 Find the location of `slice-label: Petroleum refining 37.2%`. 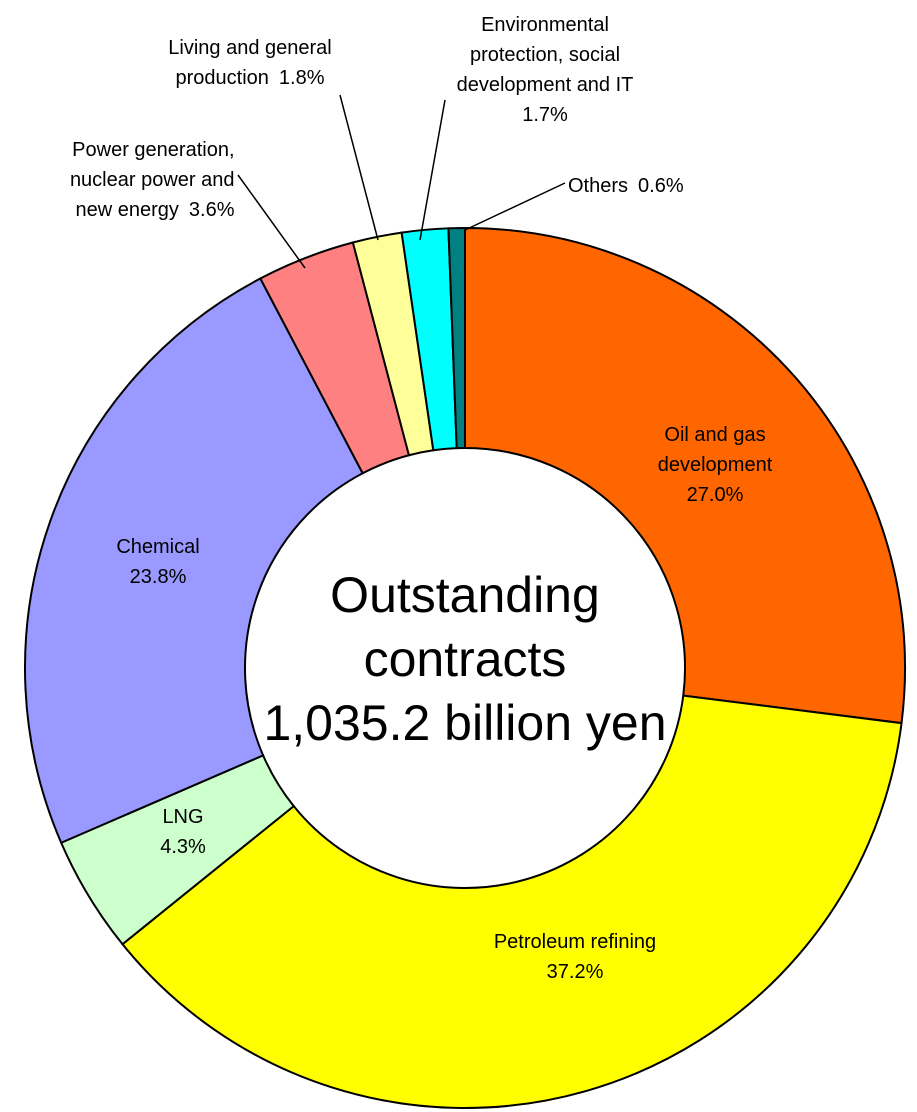

slice-label: Petroleum refining 37.2% is located at coordinates (575, 957).